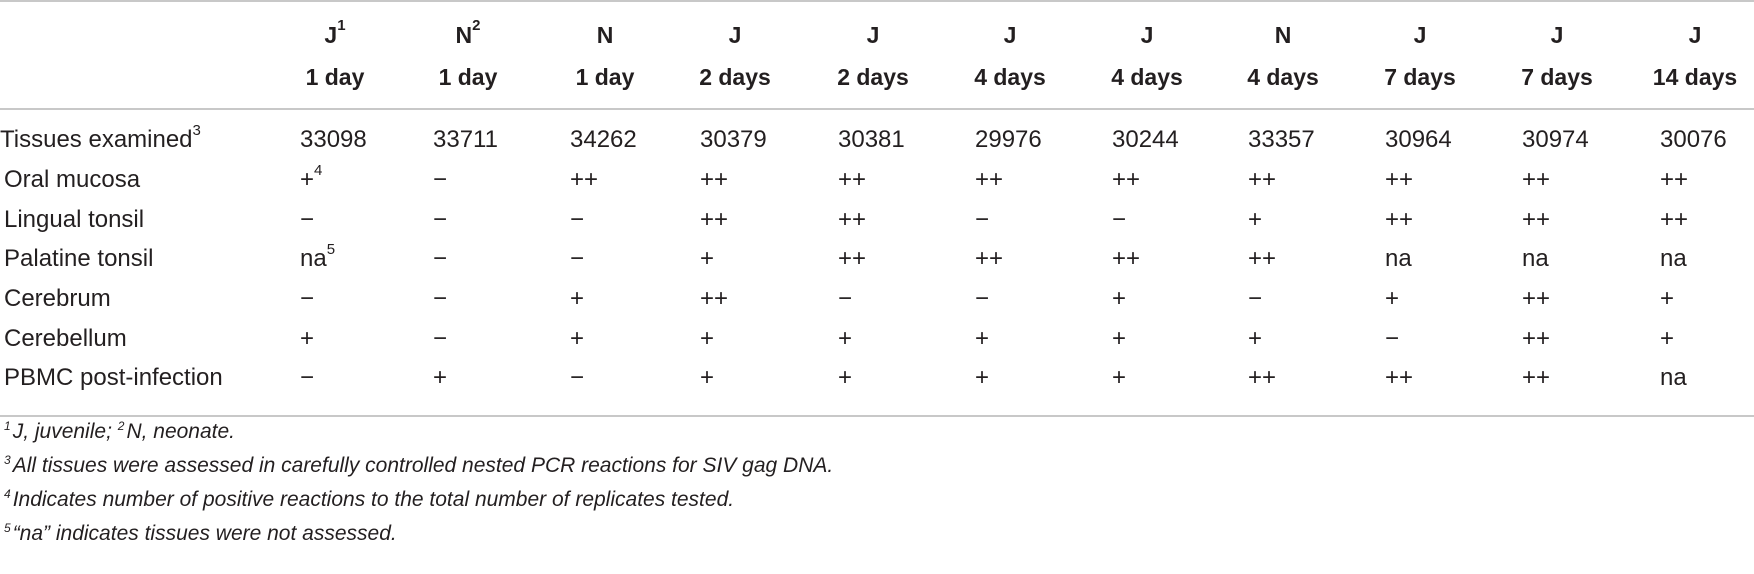 The width and height of the screenshot is (1754, 574). Describe the element at coordinates (1008, 139) in the screenshot. I see `cell-value: 29976` at that location.